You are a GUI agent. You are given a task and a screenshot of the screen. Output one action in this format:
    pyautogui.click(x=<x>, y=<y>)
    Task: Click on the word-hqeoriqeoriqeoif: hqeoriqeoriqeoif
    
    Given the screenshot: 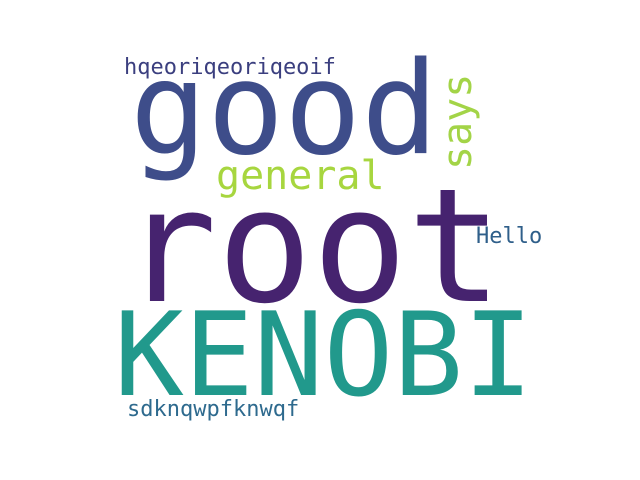 What is the action you would take?
    pyautogui.click(x=230, y=67)
    